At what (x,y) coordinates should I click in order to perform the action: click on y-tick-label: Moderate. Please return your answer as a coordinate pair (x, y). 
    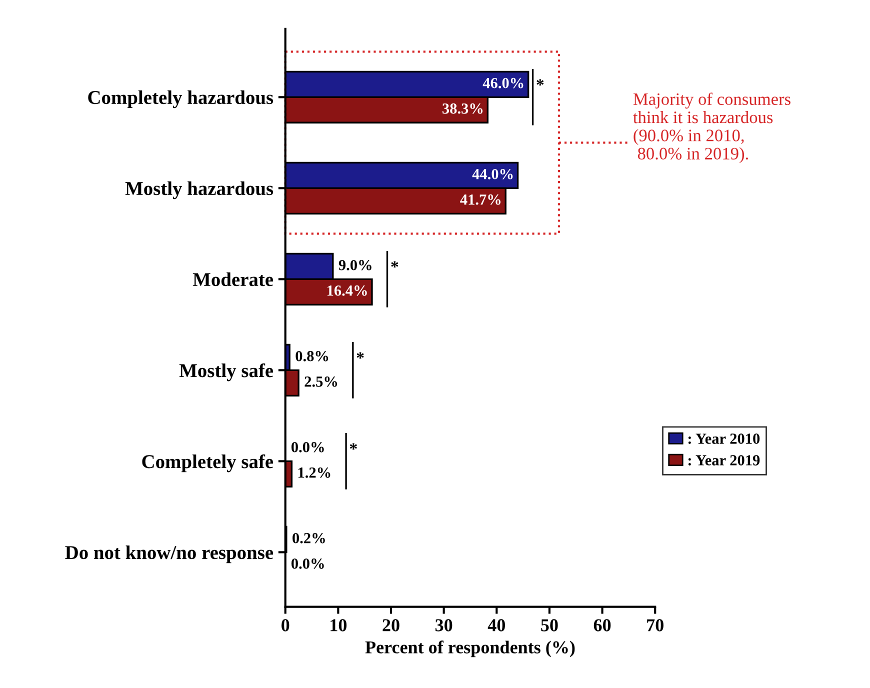
    Looking at the image, I should click on (233, 279).